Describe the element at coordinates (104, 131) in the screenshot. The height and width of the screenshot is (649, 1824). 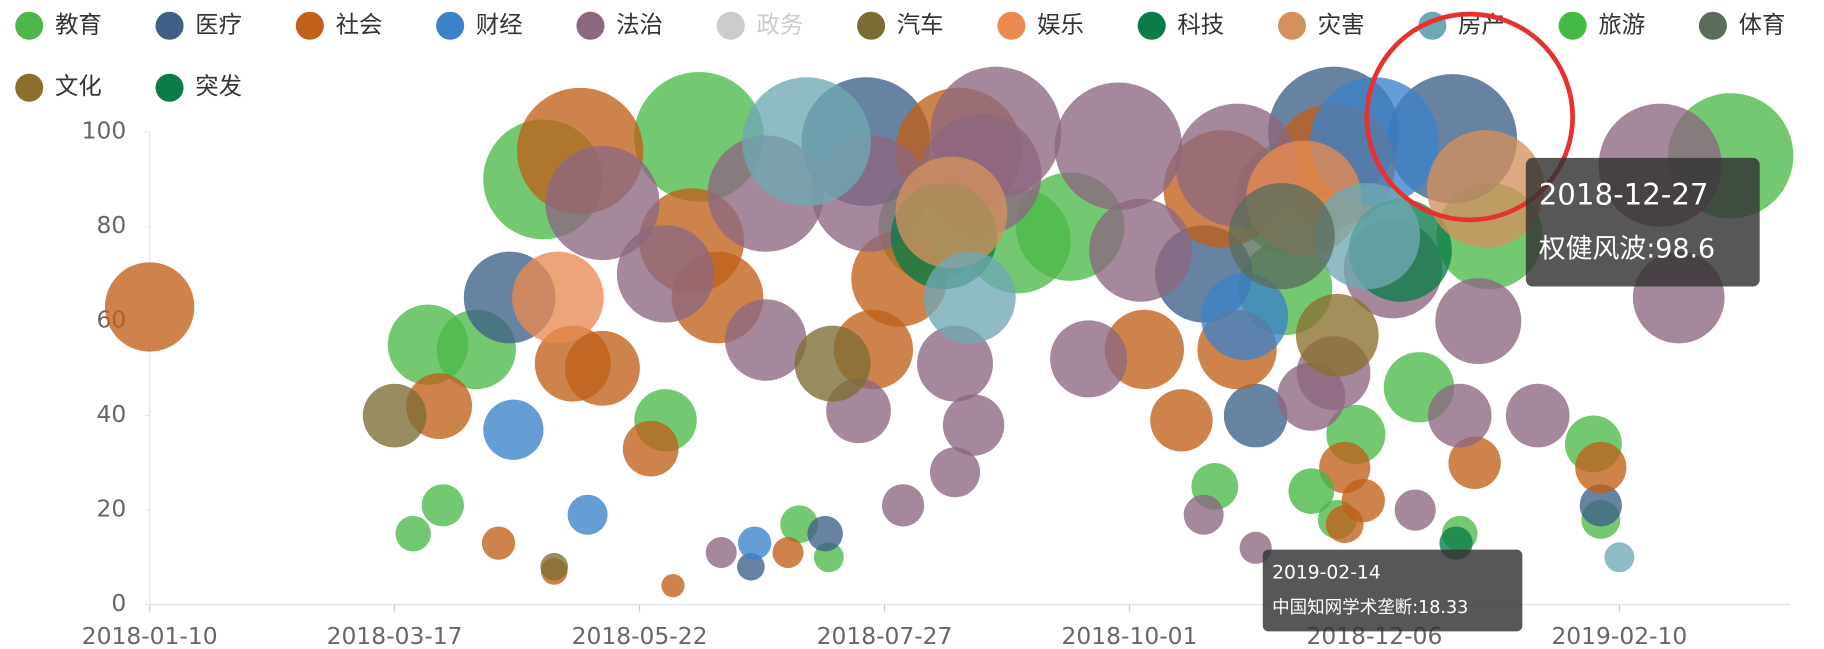
I see `y-tick-label: 100` at that location.